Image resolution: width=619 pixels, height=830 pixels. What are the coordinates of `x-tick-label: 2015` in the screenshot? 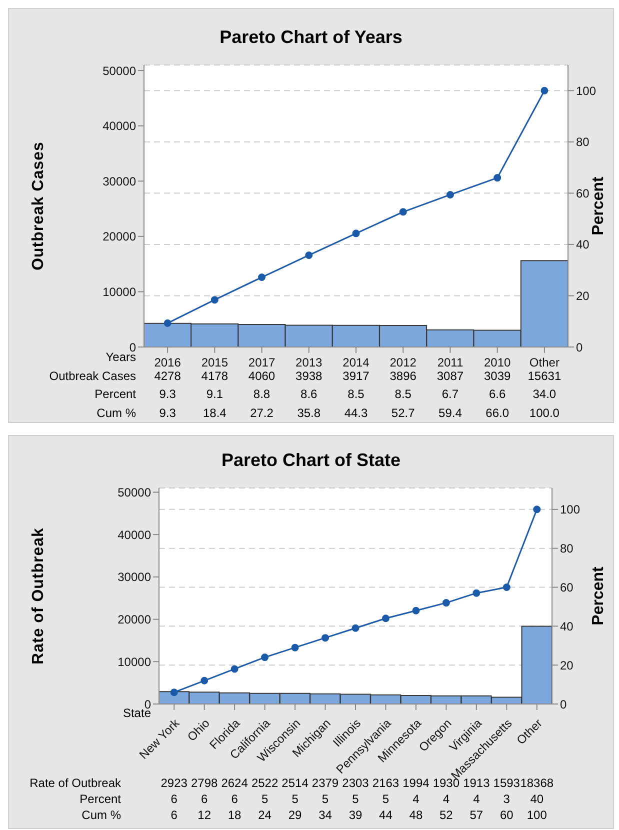 It's located at (214, 362).